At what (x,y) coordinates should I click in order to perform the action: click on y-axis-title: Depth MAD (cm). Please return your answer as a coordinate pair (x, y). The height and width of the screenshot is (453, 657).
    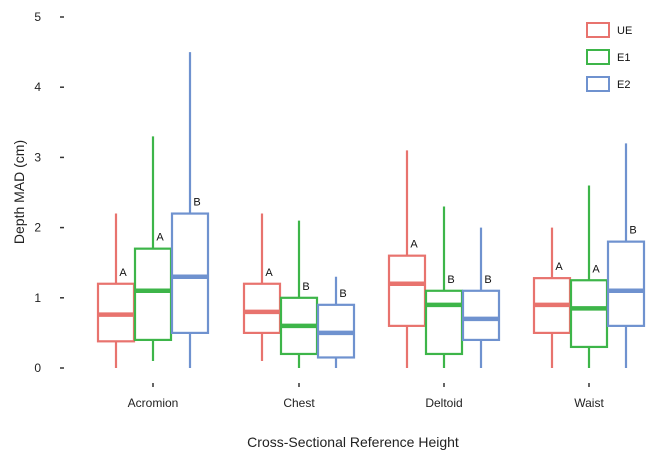
    Looking at the image, I should click on (19, 192).